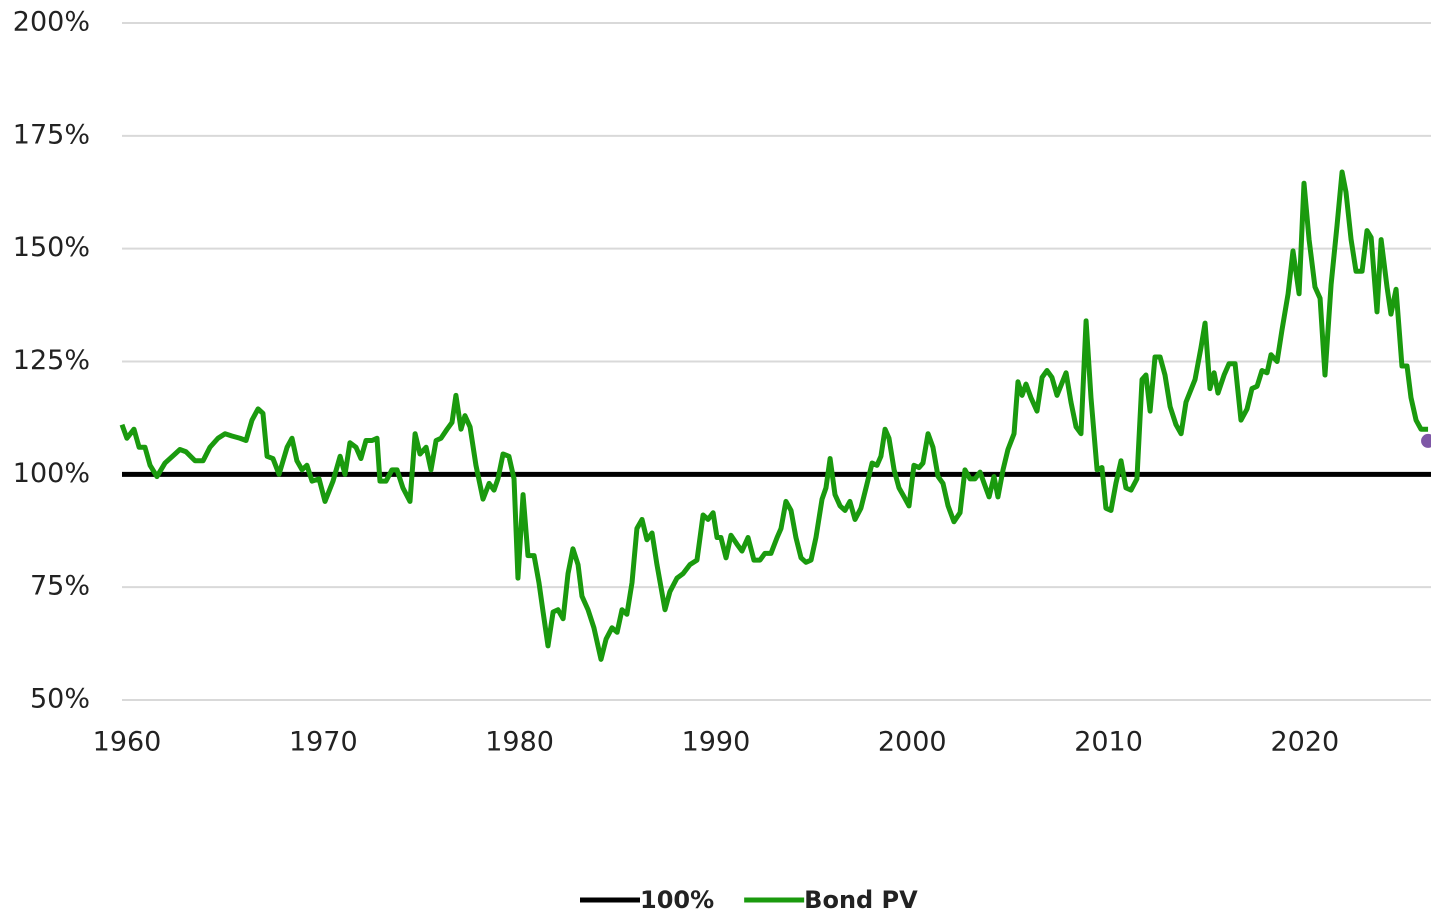 Image resolution: width=1431 pixels, height=912 pixels. I want to click on y-tick-label: 200%, so click(51, 22).